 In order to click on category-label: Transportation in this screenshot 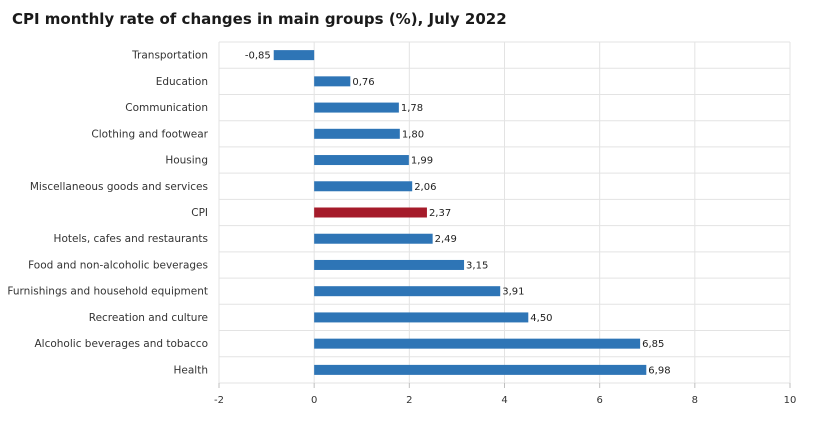, I will do `click(169, 56)`.